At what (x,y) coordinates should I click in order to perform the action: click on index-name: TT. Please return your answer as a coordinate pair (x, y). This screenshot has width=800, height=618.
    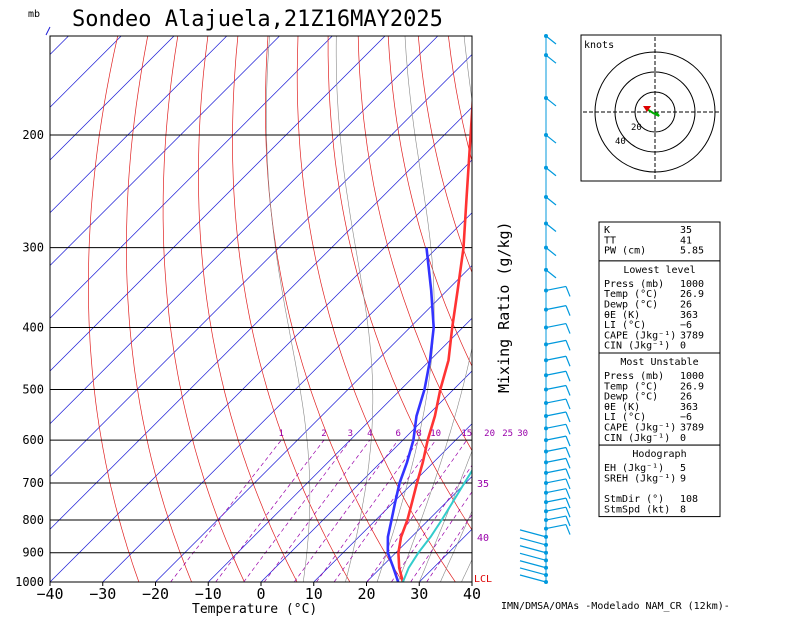
    Looking at the image, I should click on (610, 240).